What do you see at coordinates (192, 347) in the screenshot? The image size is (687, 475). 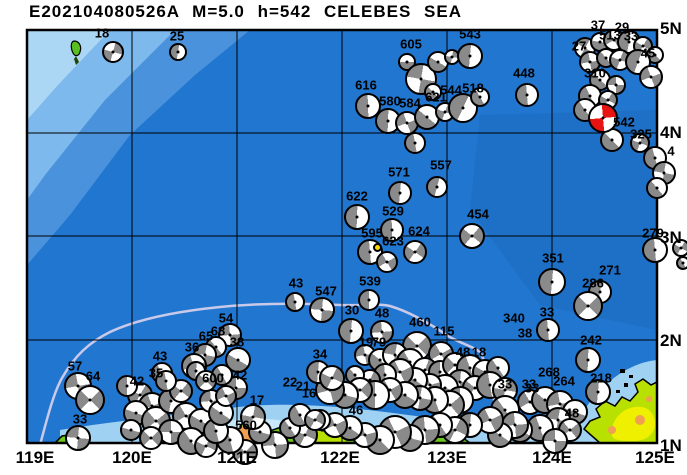 I see `depth-label: 36` at bounding box center [192, 347].